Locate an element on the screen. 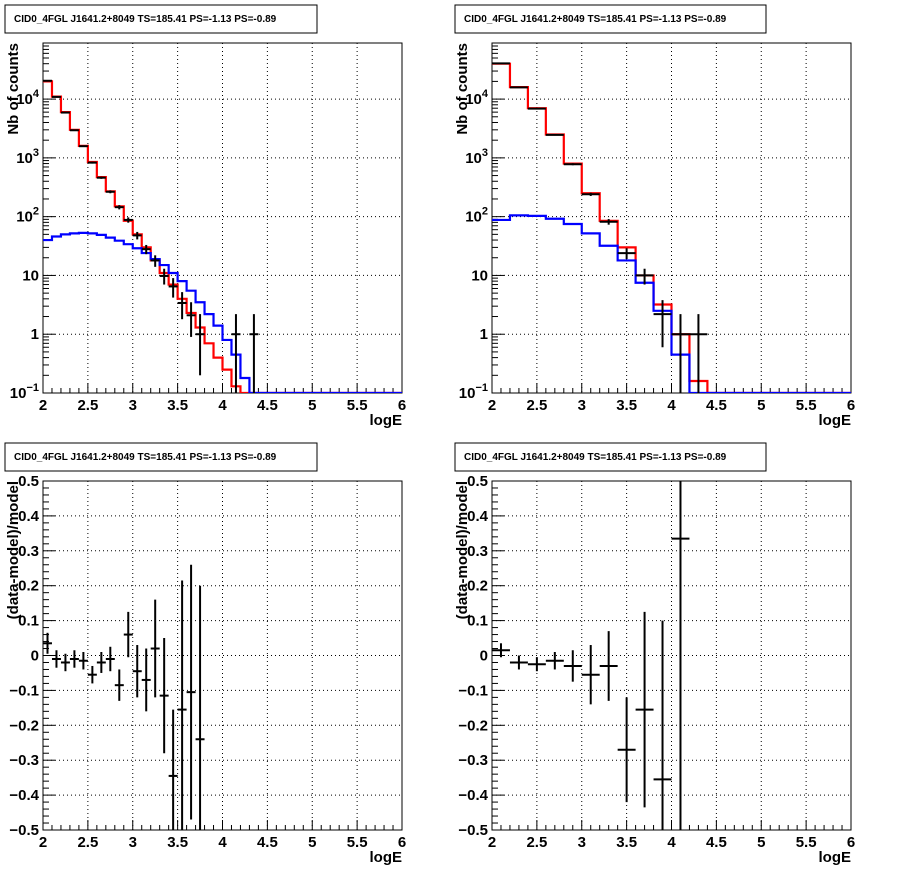  y-tick-label: 10⁻¹ is located at coordinates (24, 392).